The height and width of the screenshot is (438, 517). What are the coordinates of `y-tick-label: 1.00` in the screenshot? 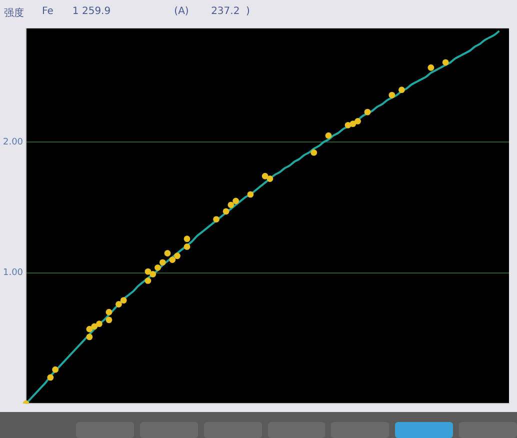 It's located at (13, 273).